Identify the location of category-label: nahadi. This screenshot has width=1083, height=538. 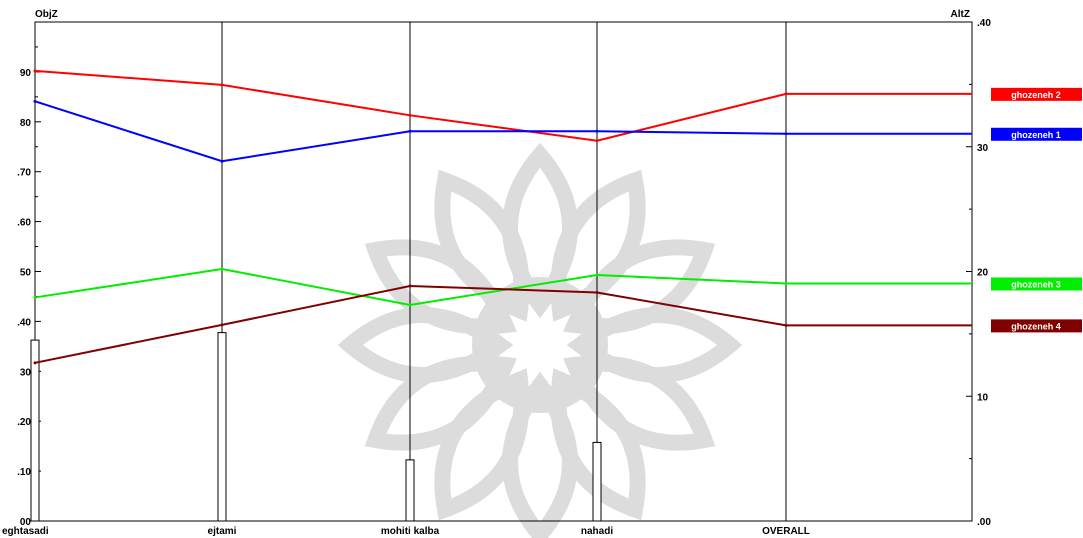
(597, 531).